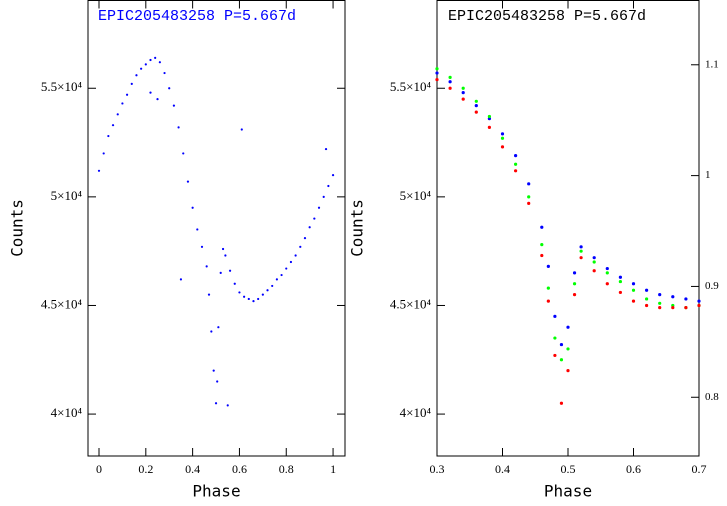 The height and width of the screenshot is (506, 727). I want to click on x-tick-label: 0.3, so click(437, 469).